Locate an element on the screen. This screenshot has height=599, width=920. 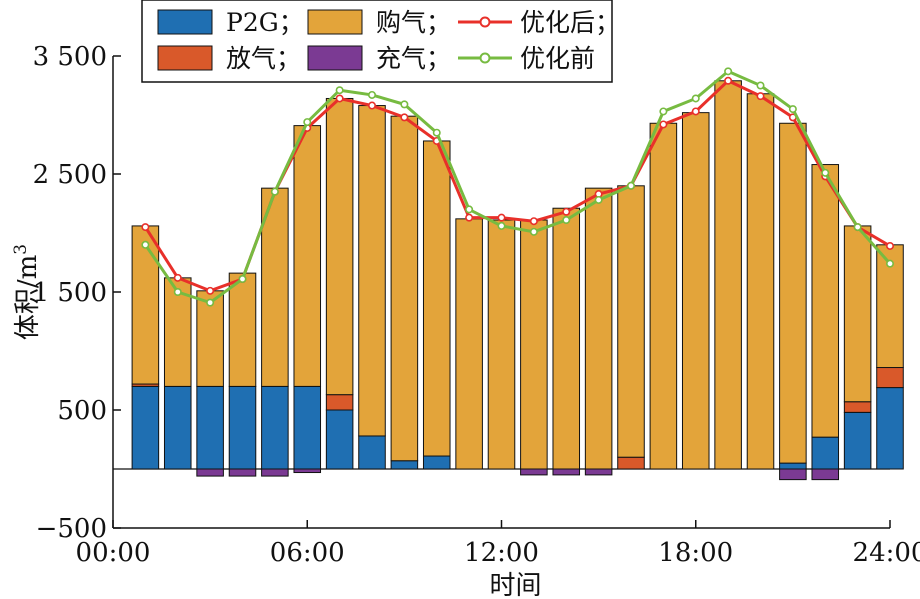
legend-label-vent-gas: 放气； is located at coordinates (263, 58).